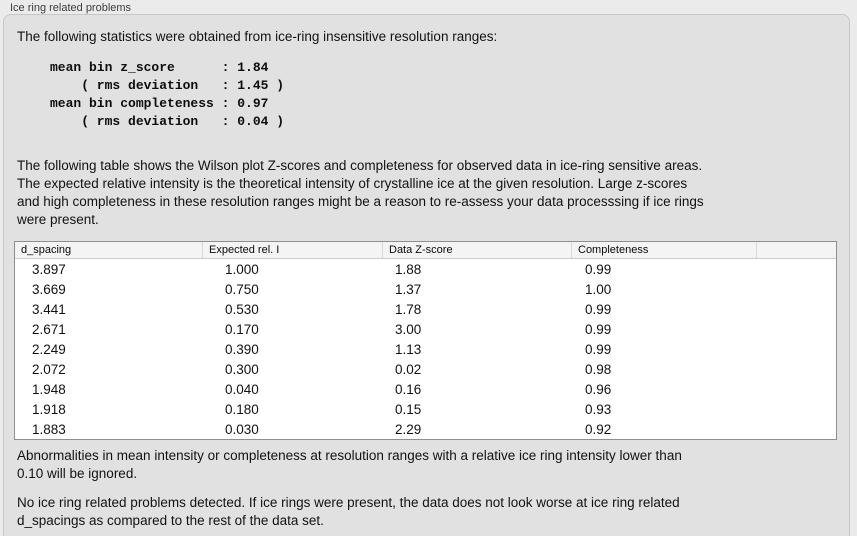 This screenshot has height=536, width=857. What do you see at coordinates (408, 429) in the screenshot?
I see `cell-data-z-score: 2.29` at bounding box center [408, 429].